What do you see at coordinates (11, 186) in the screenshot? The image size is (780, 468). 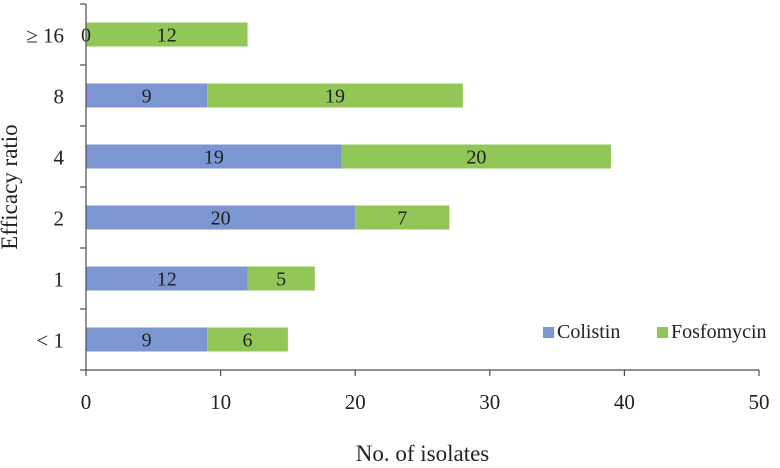 I see `y-axis-title: Efficacy ratio` at bounding box center [11, 186].